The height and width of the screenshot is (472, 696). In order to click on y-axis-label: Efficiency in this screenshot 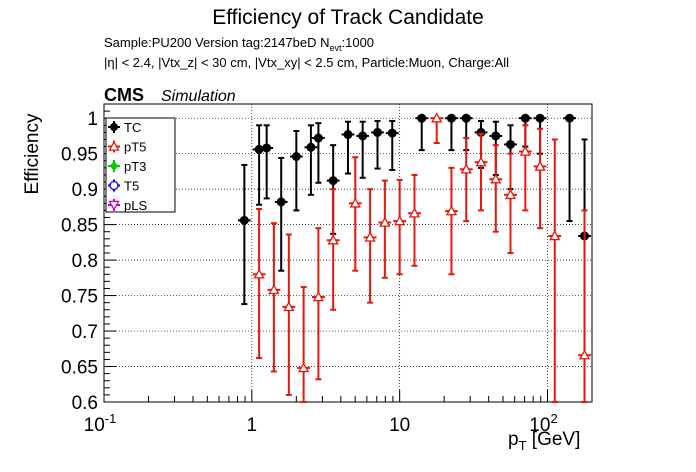, I will do `click(32, 153)`.